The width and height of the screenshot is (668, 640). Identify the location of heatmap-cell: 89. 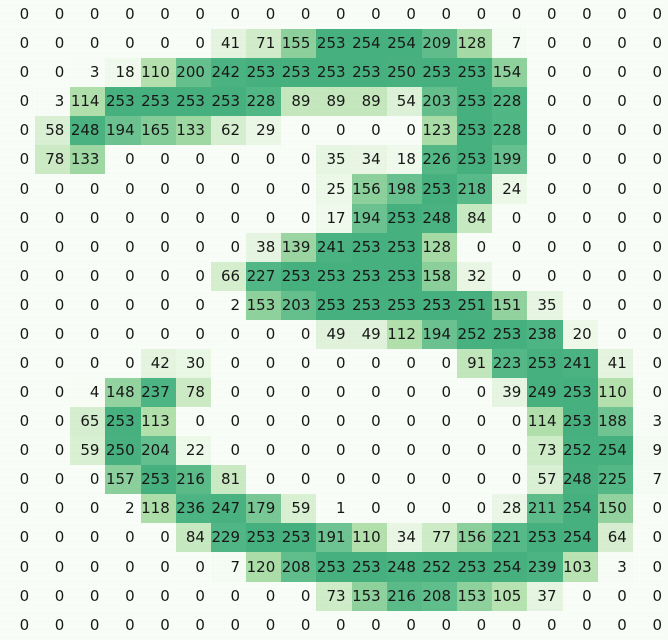
(369, 102).